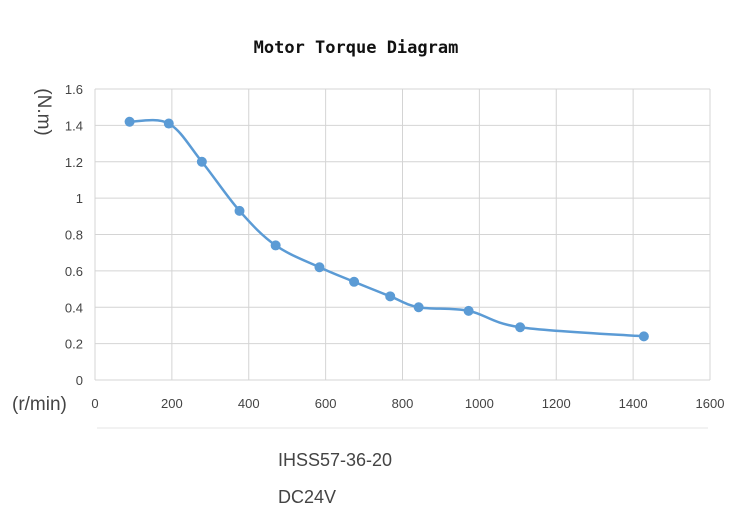 The width and height of the screenshot is (746, 523). Describe the element at coordinates (79, 380) in the screenshot. I see `y-tick-label: 0` at that location.